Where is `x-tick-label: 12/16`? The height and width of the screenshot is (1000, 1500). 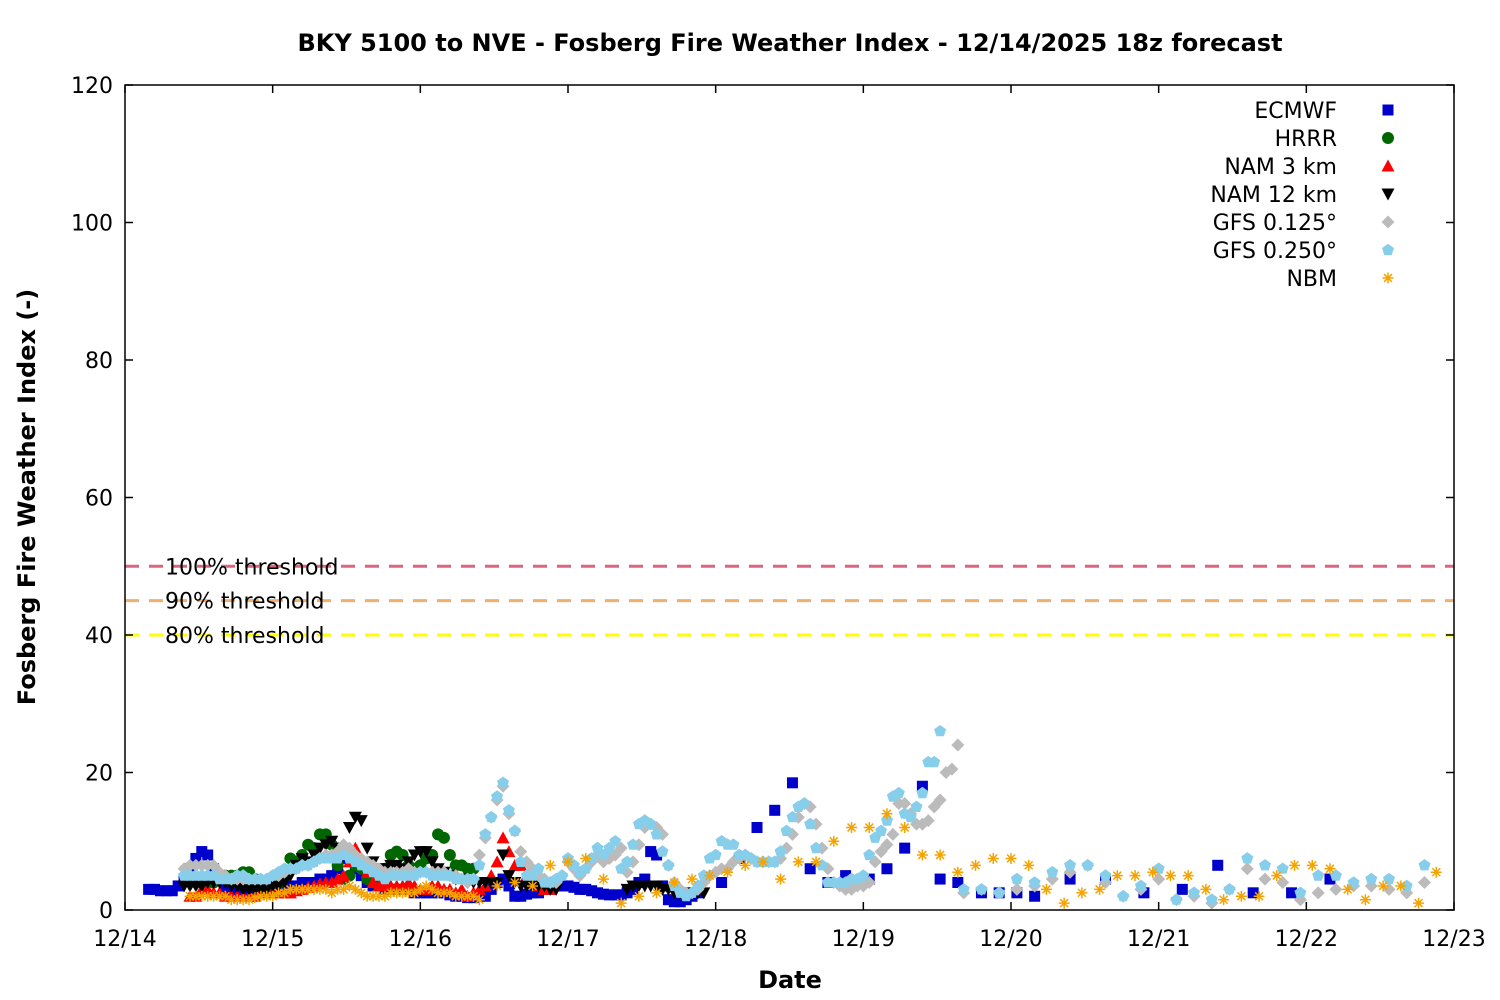
x-tick-label: 12/16 is located at coordinates (420, 939).